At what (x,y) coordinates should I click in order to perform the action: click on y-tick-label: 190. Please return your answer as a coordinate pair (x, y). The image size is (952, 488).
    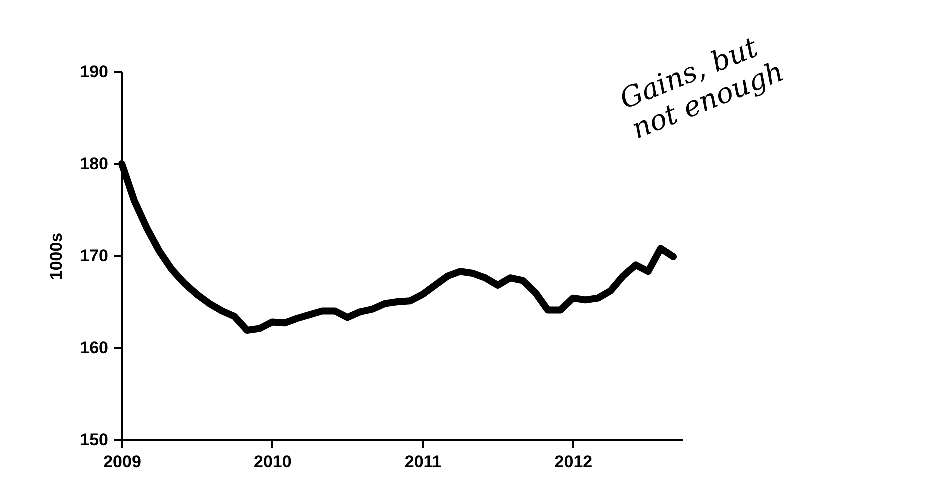
    Looking at the image, I should click on (94, 72).